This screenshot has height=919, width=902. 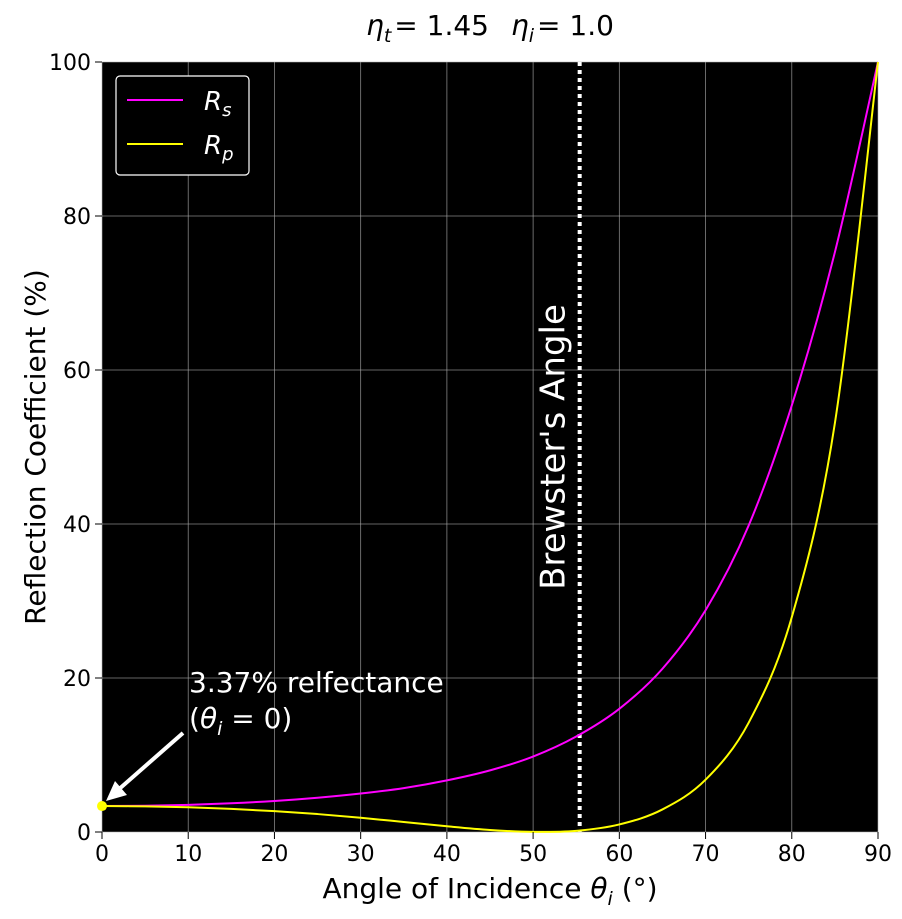 I want to click on annotation-line-1: 3.37% relfectance, so click(x=316, y=682).